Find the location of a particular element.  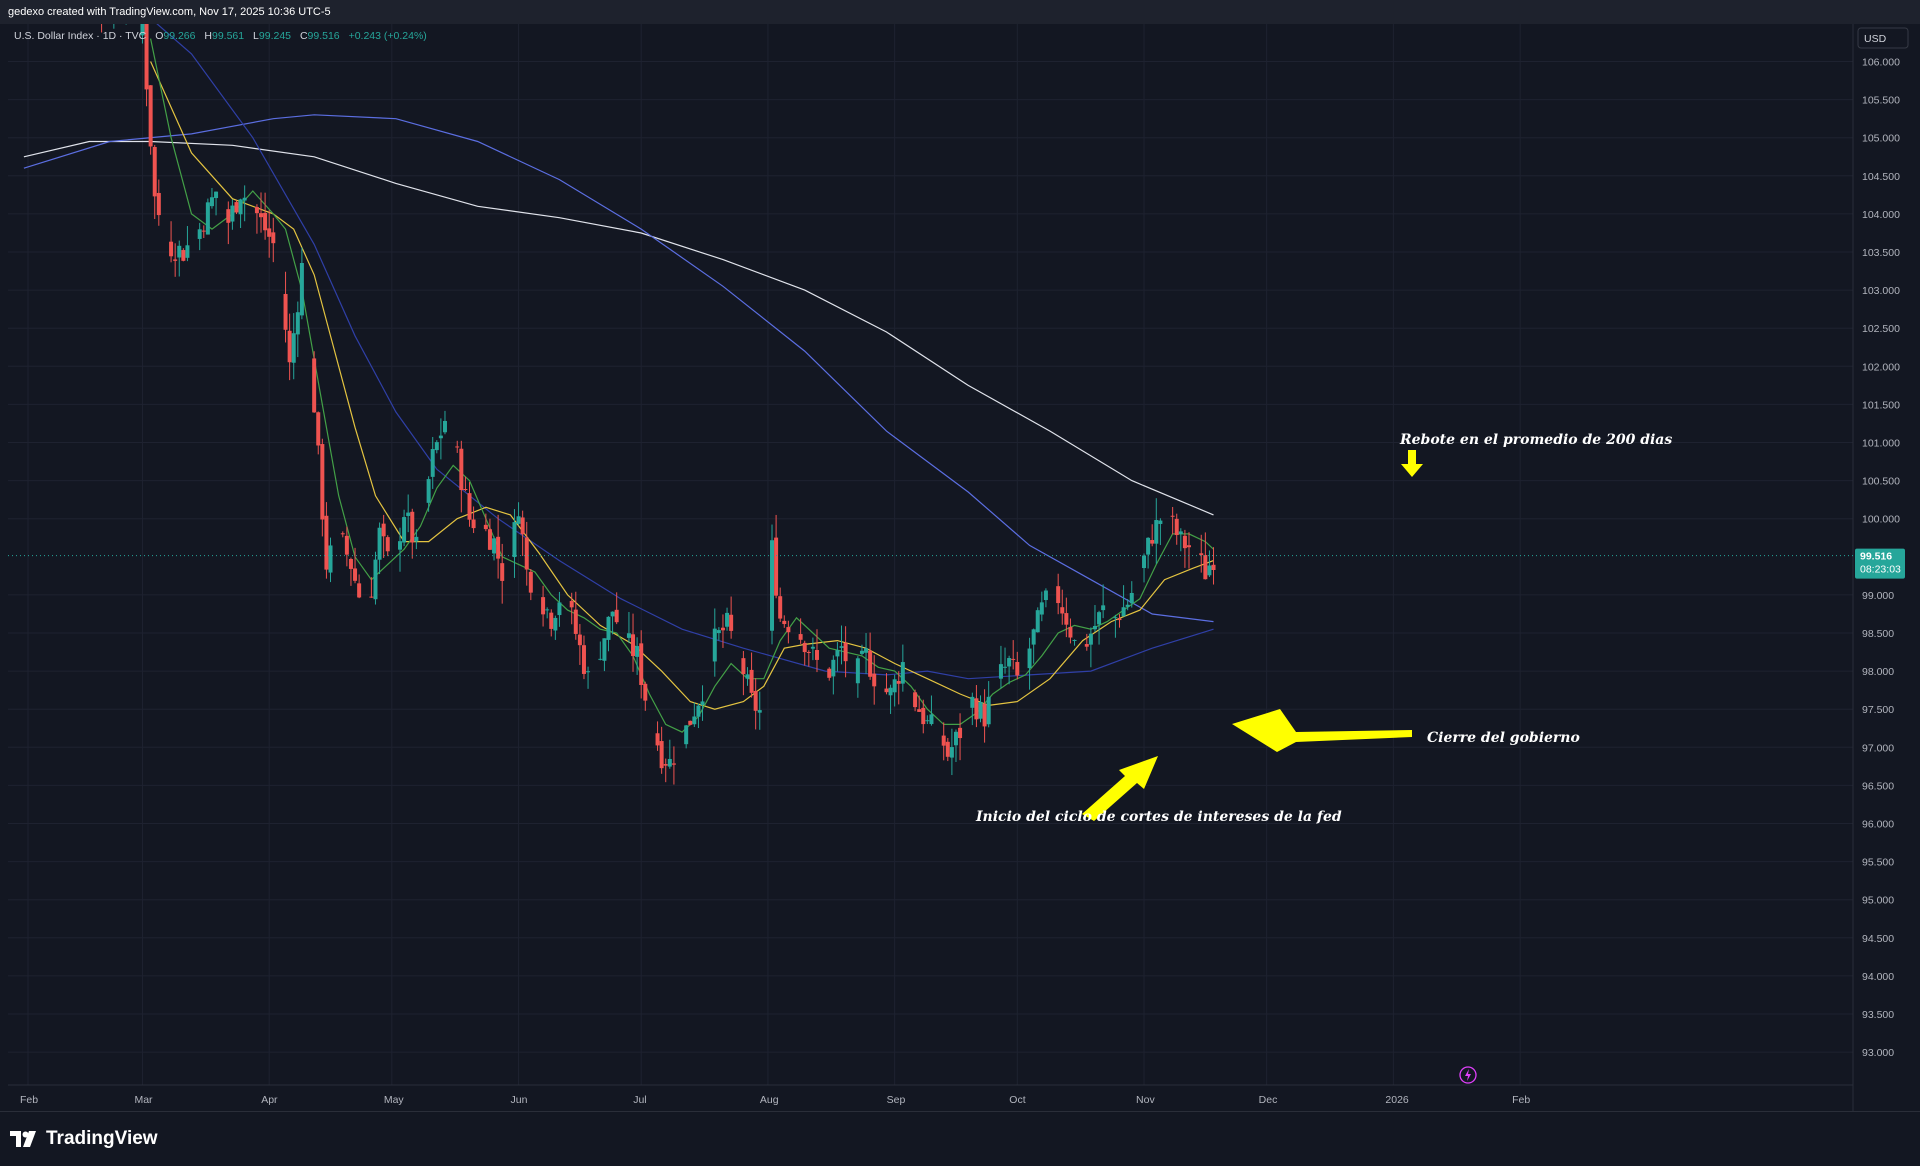

y-tick-label: 105.000 is located at coordinates (1881, 139).